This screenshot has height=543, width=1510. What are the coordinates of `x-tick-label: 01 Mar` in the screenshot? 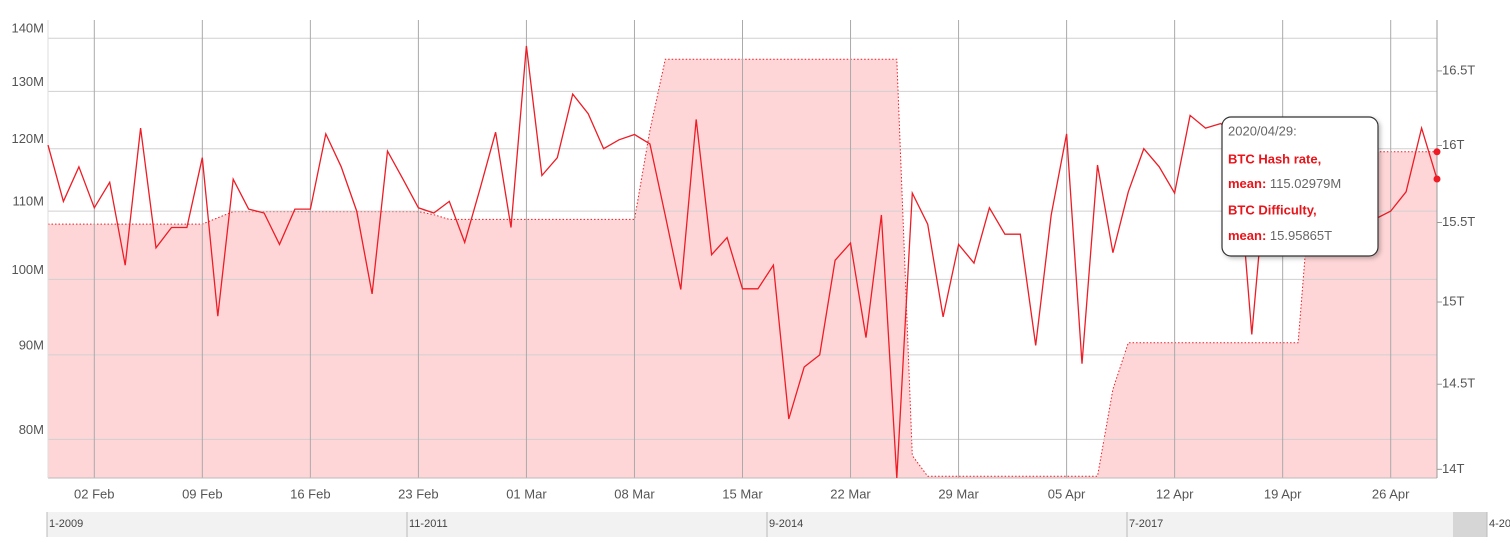 It's located at (526, 493).